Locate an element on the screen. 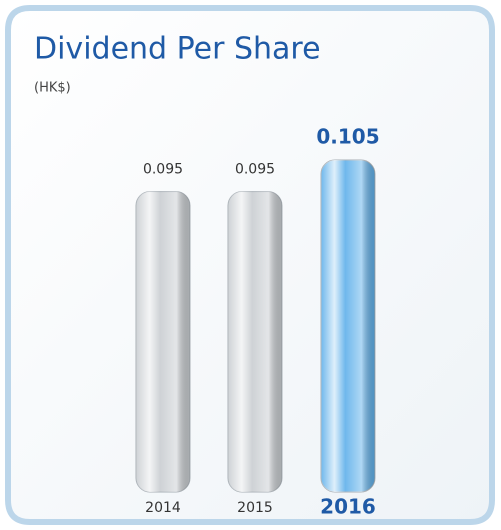 This screenshot has width=501, height=530. chart-subtitle: (HK$) is located at coordinates (52, 88).